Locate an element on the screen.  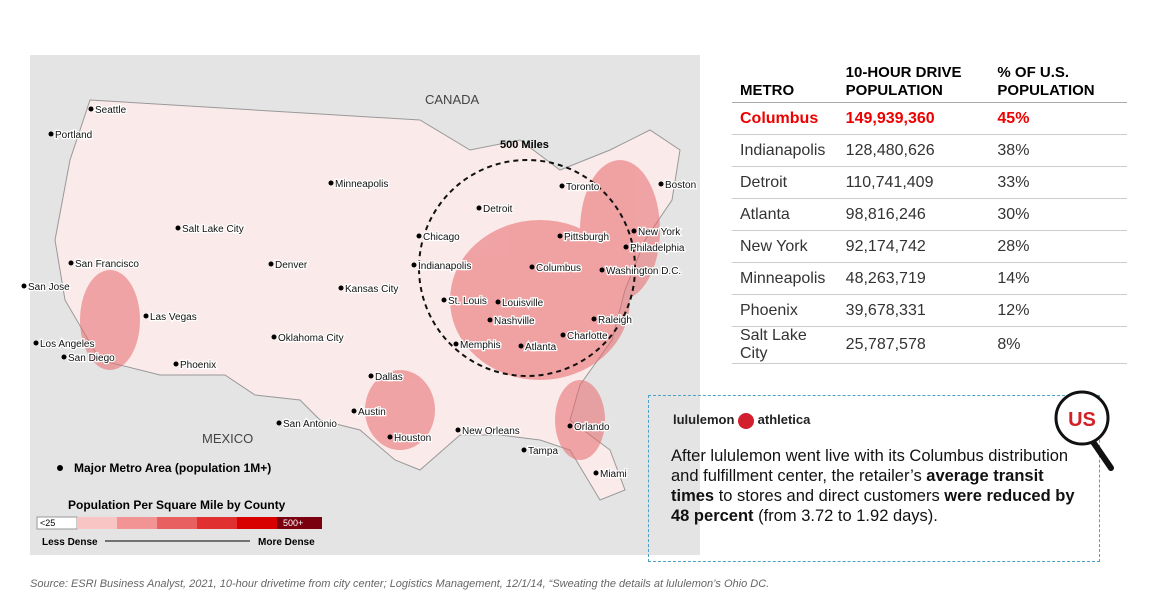
brand-name: lululemon is located at coordinates (704, 419).